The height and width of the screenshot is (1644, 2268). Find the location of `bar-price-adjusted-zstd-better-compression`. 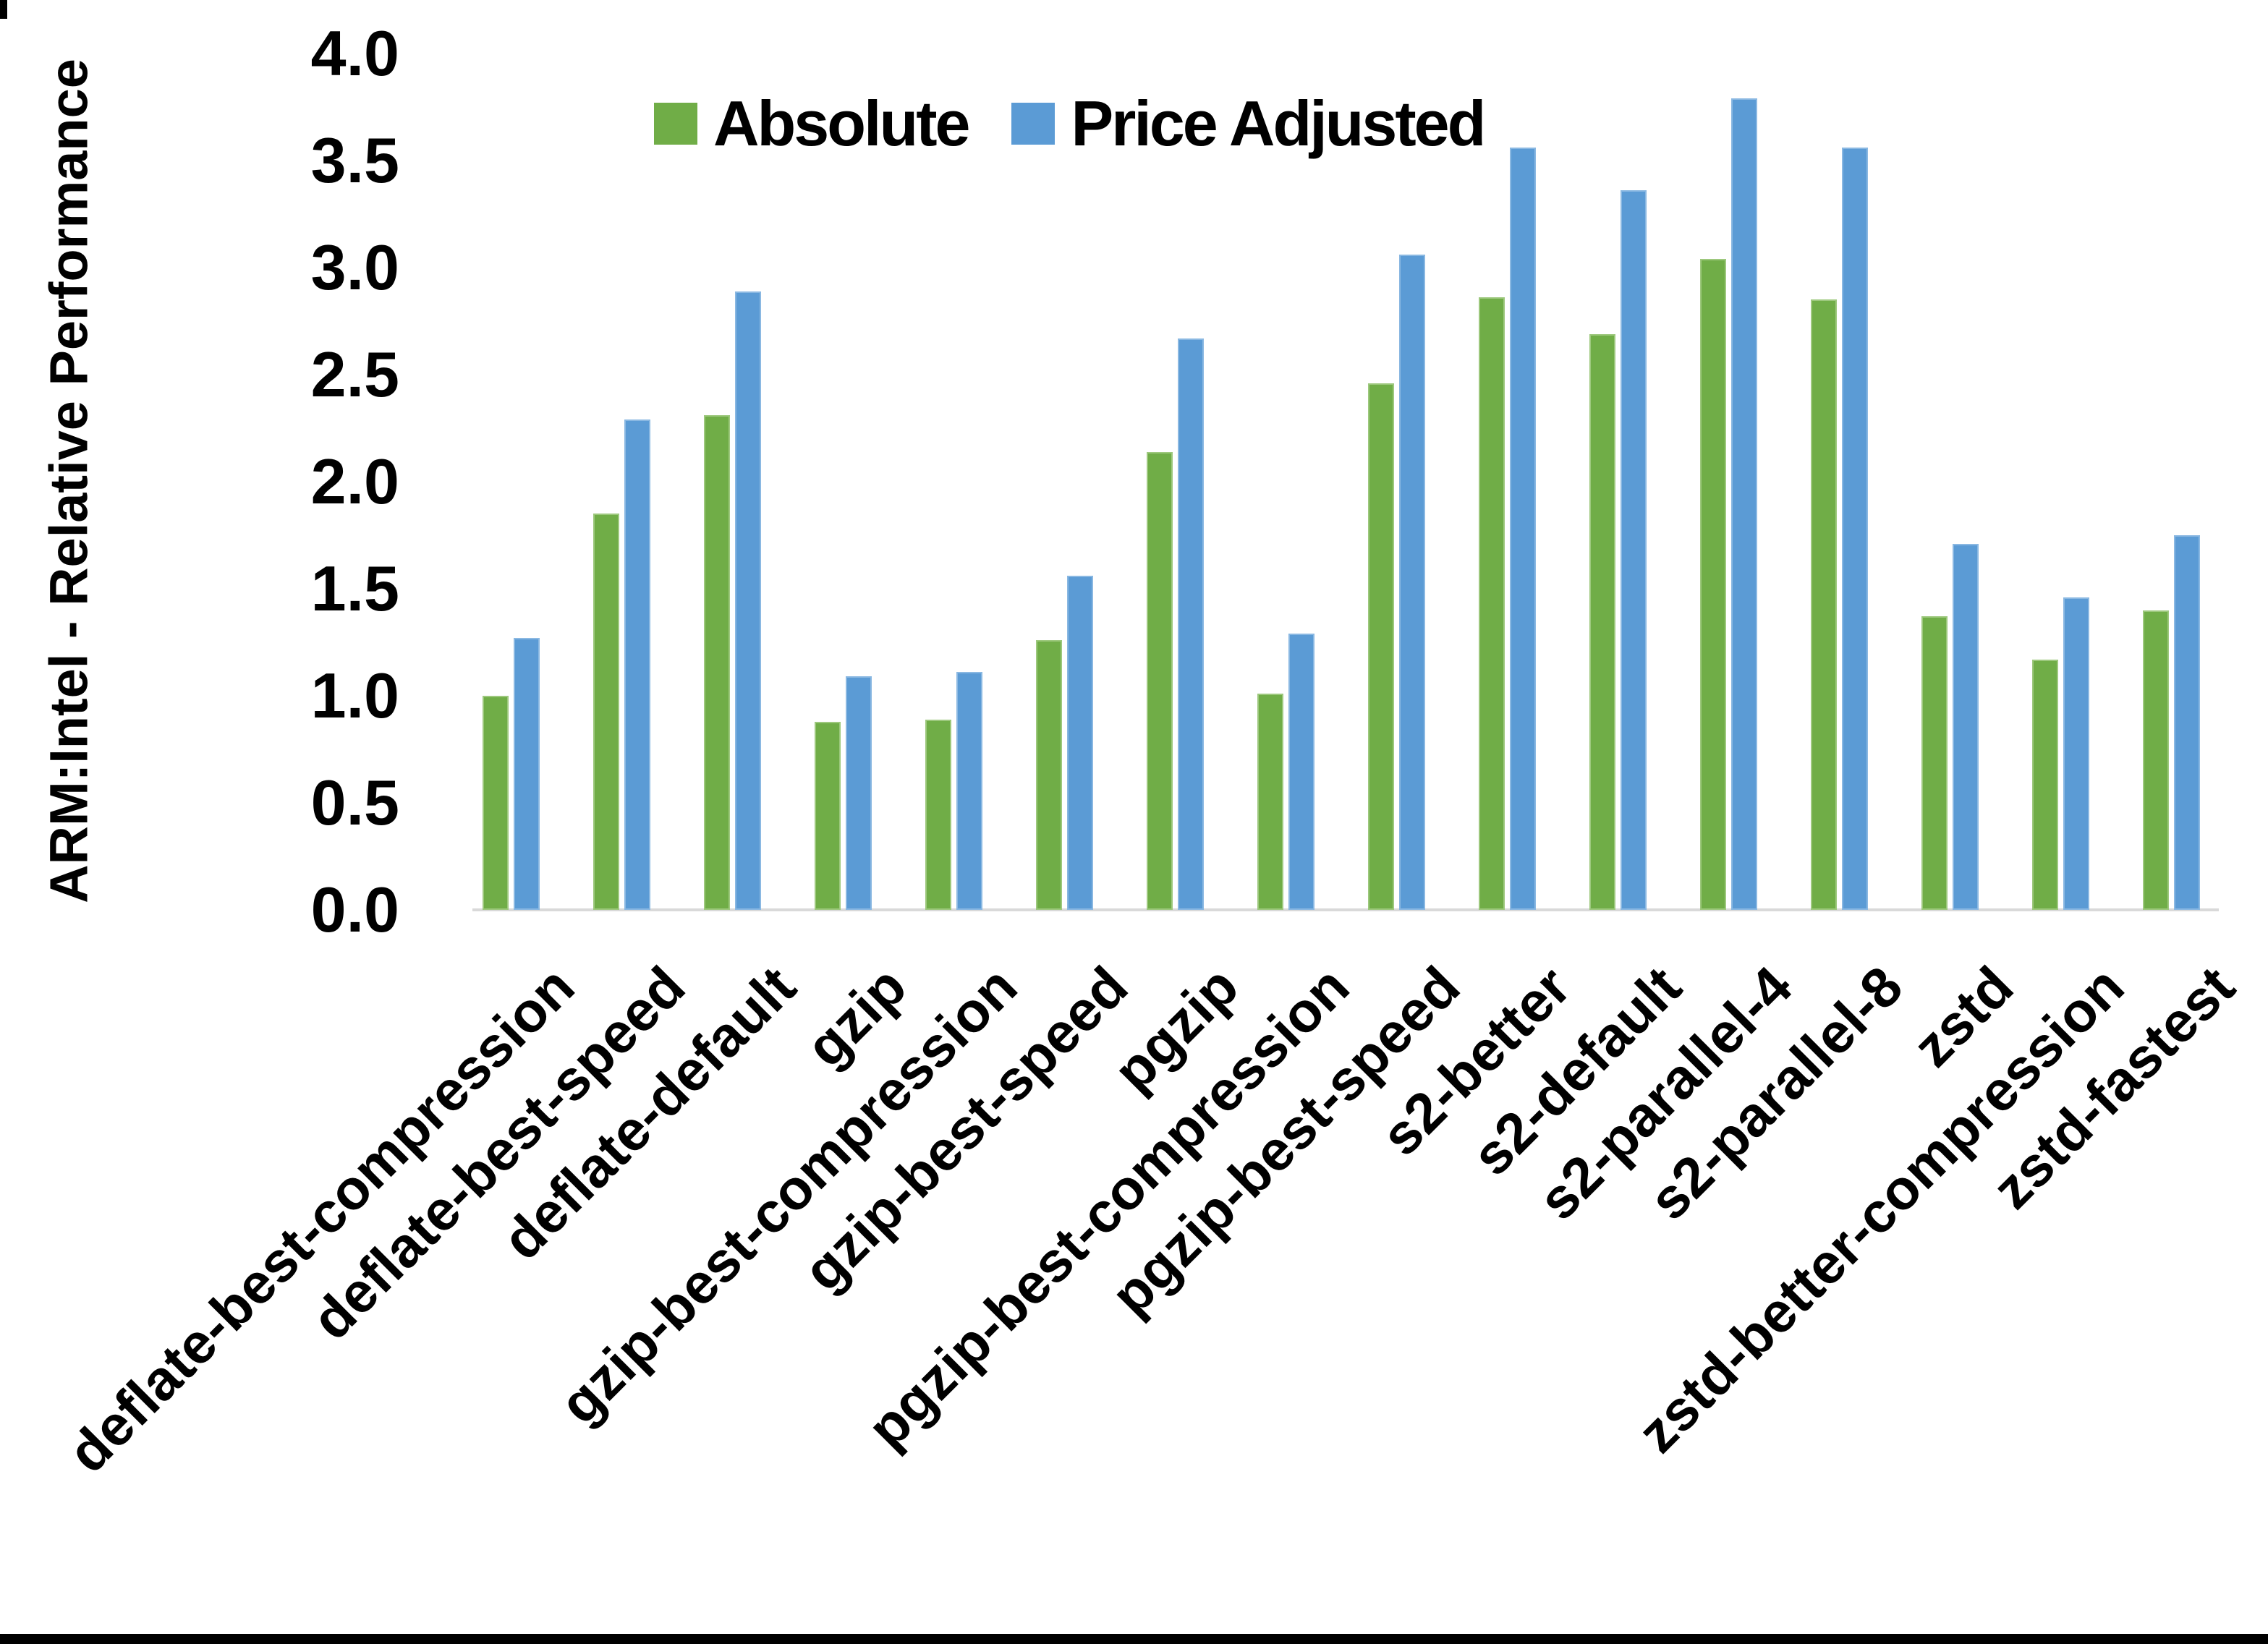

bar-price-adjusted-zstd-better-compression is located at coordinates (2076, 753).